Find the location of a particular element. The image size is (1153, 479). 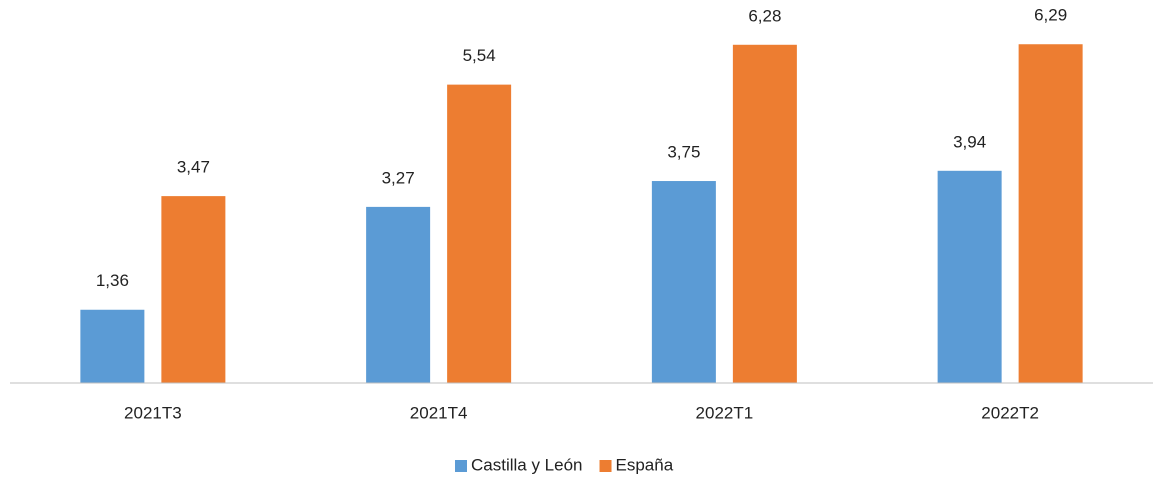

x-tick-label: 2021T4 is located at coordinates (439, 412).